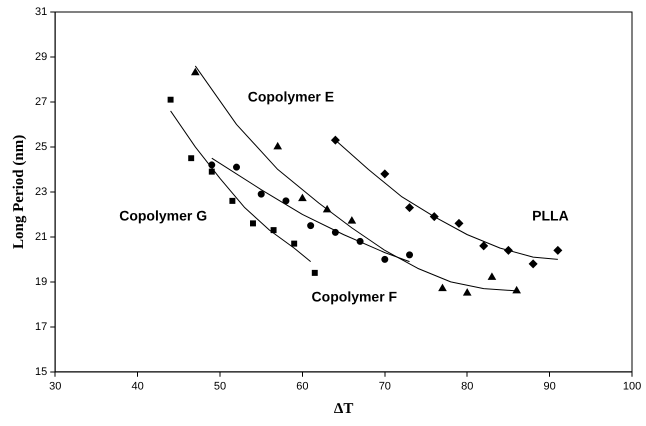 The image size is (646, 426). What do you see at coordinates (55, 386) in the screenshot?
I see `x-tick-label: 30` at bounding box center [55, 386].